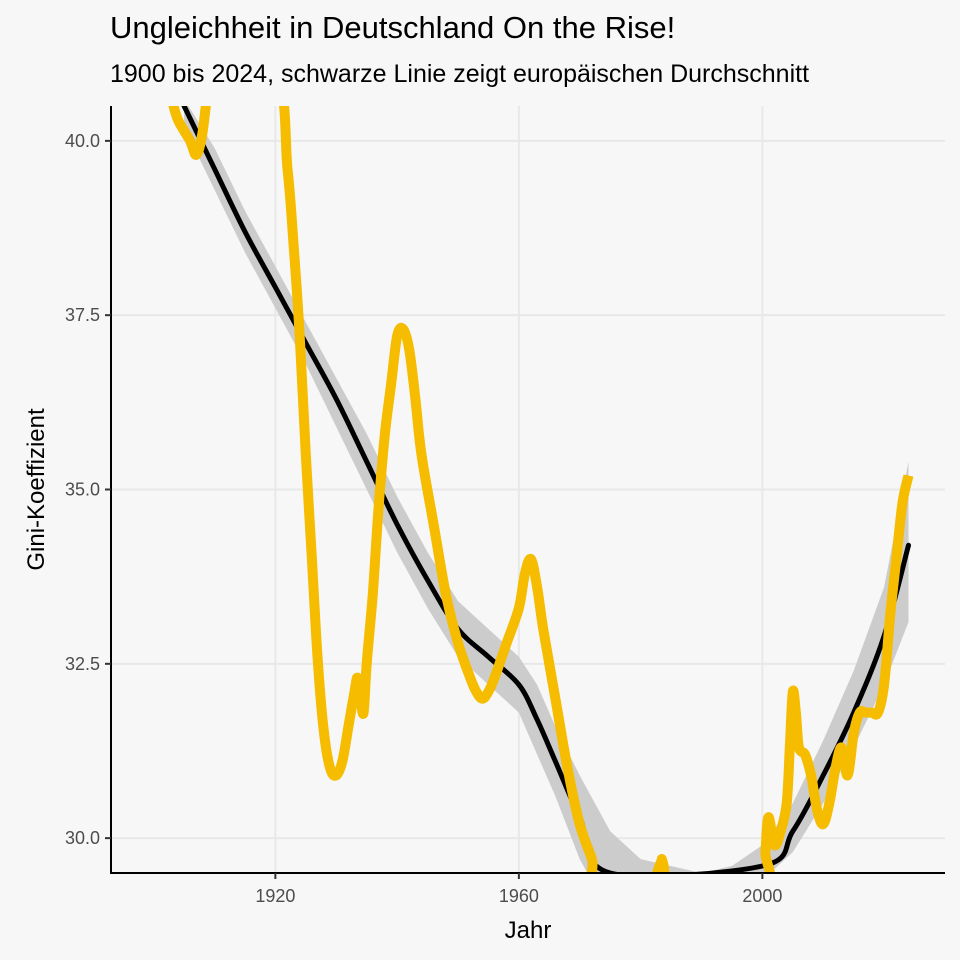 The image size is (960, 960). What do you see at coordinates (275, 896) in the screenshot?
I see `x-tick-label: 1920` at bounding box center [275, 896].